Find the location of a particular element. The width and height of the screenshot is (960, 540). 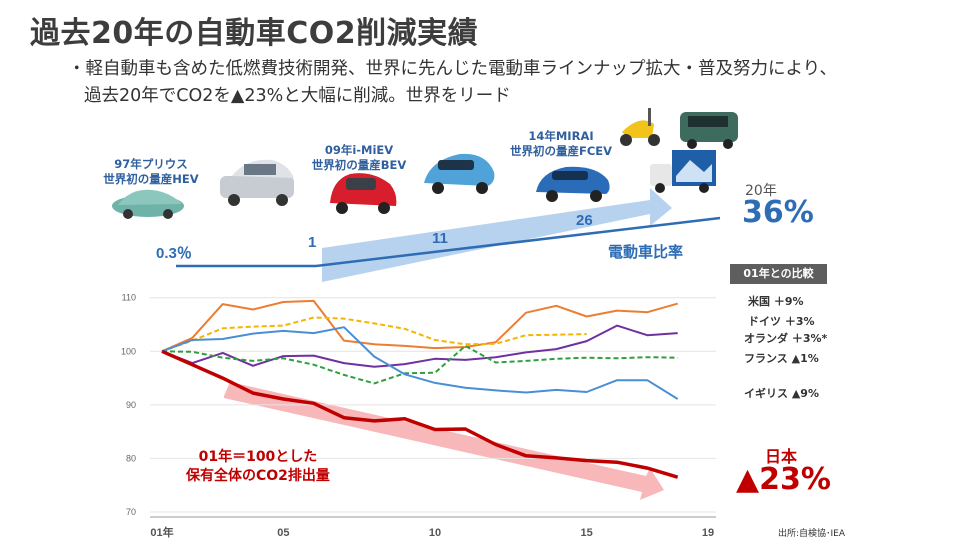

milestone-mirai-line2: 世界初の量産FCEV is located at coordinates (561, 151).